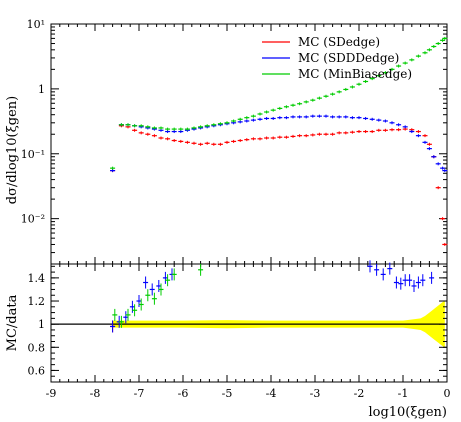 The width and height of the screenshot is (461, 422). What do you see at coordinates (37, 301) in the screenshot?
I see `ratio-y-tick-label: 1.2` at bounding box center [37, 301].